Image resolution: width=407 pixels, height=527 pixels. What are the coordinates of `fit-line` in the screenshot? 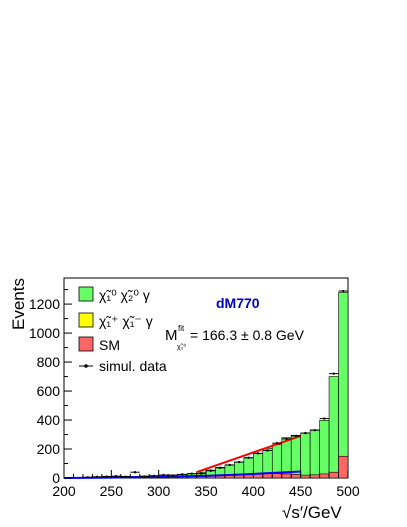 It's located at (248, 454).